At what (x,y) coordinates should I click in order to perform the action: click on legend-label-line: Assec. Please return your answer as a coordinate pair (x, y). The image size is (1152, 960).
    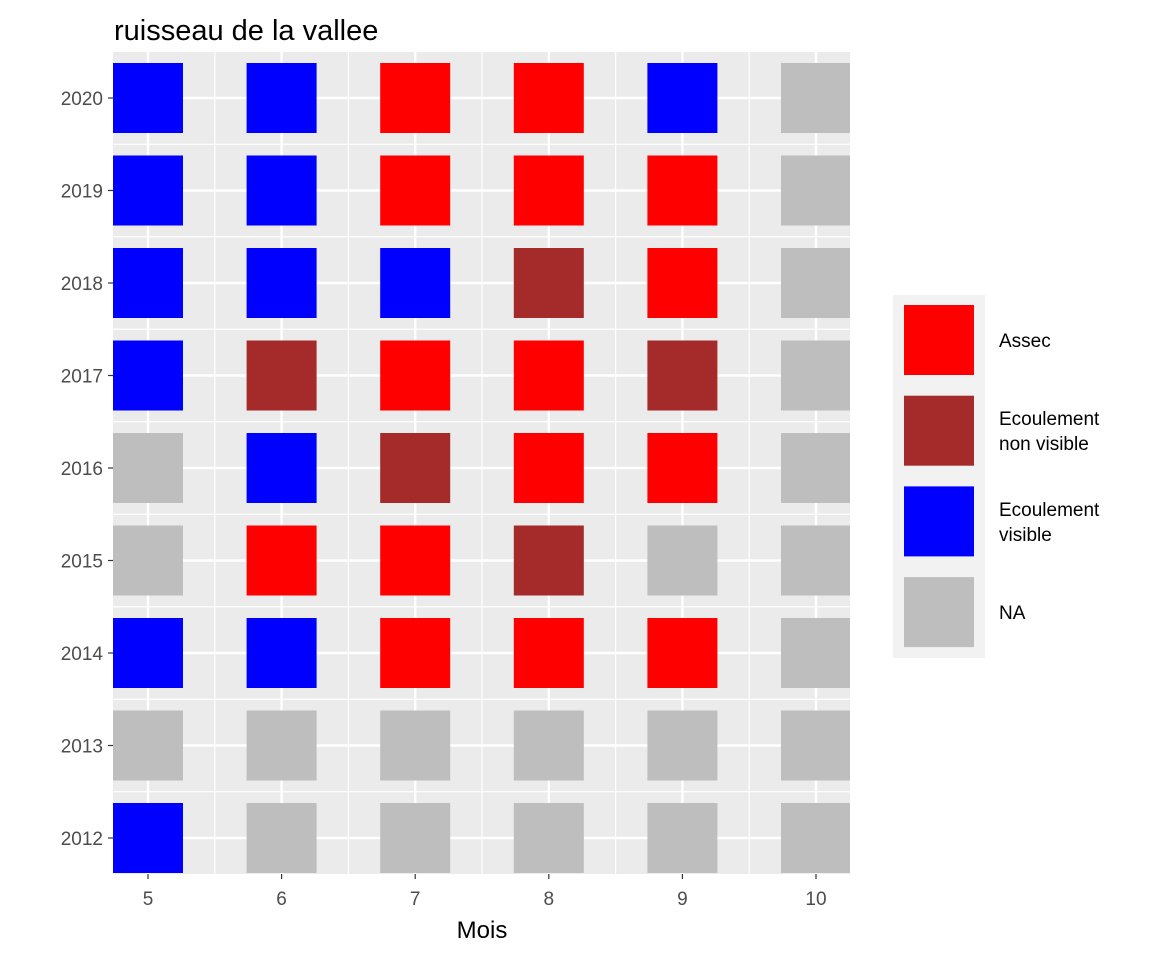
    Looking at the image, I should click on (1025, 341).